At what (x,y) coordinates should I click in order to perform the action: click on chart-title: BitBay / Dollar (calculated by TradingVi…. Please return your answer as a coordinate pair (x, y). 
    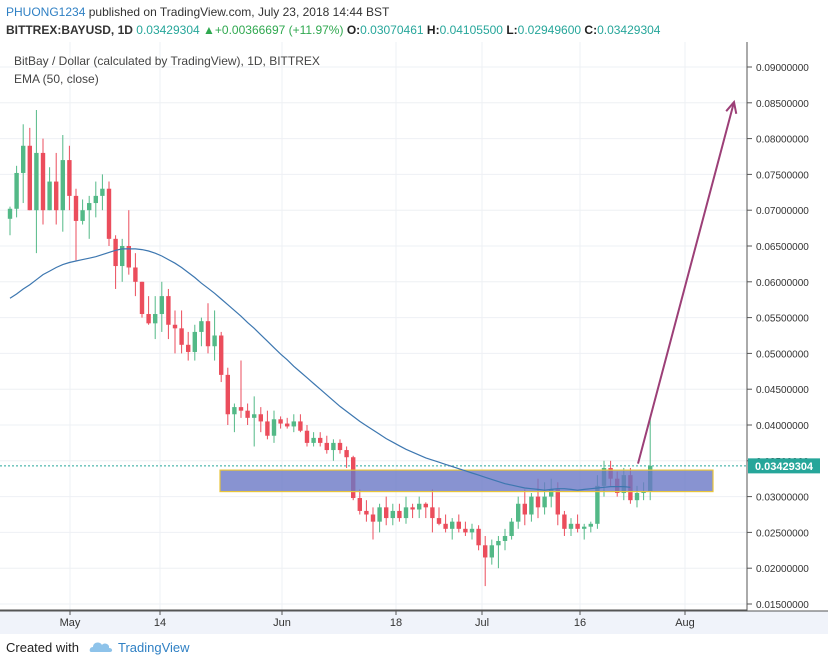
    Looking at the image, I should click on (167, 61).